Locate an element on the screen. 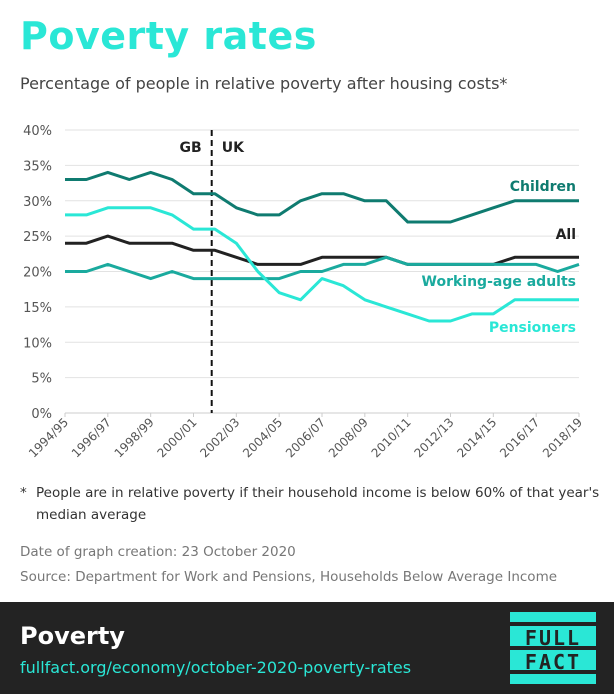 The height and width of the screenshot is (694, 614). x-tick-label: 1998/99 is located at coordinates (134, 437).